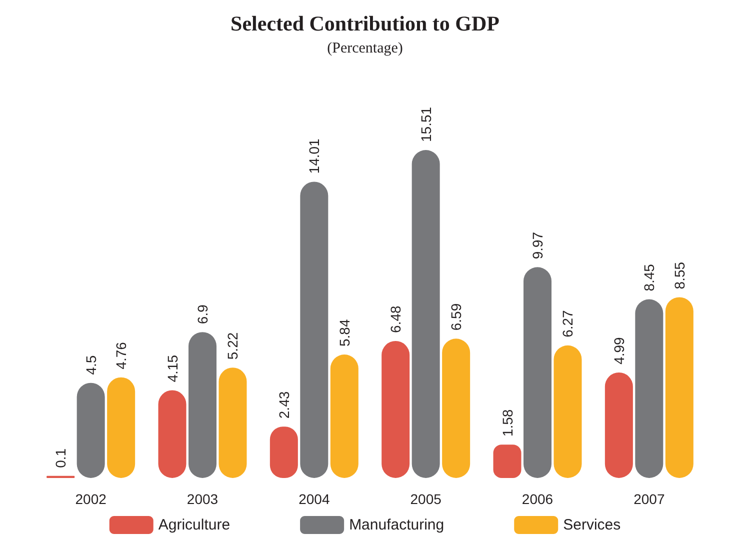 The height and width of the screenshot is (544, 730). I want to click on data-label: 15.51, so click(426, 124).